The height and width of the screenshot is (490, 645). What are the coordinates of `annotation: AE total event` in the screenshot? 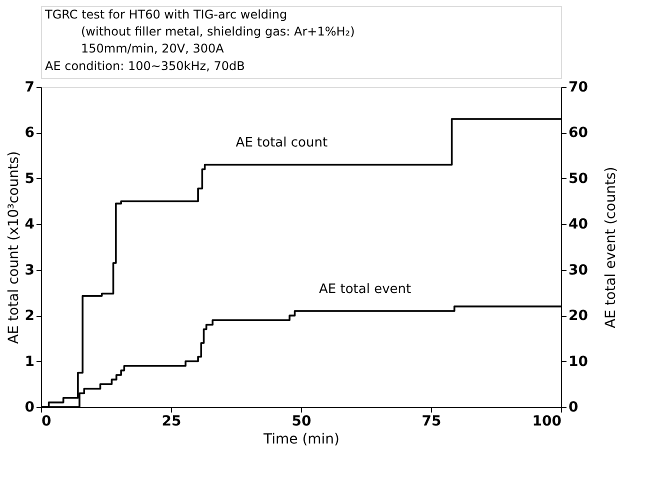 It's located at (365, 289).